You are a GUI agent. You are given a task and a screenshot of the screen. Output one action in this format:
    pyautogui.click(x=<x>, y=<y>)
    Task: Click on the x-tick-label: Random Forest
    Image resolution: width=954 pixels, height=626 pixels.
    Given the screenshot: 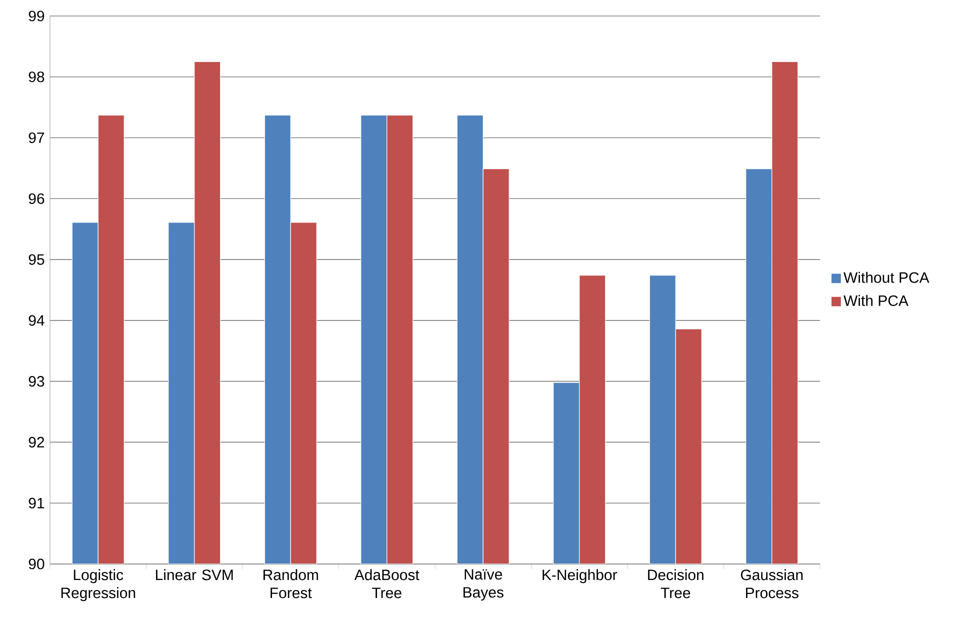 What is the action you would take?
    pyautogui.click(x=291, y=583)
    